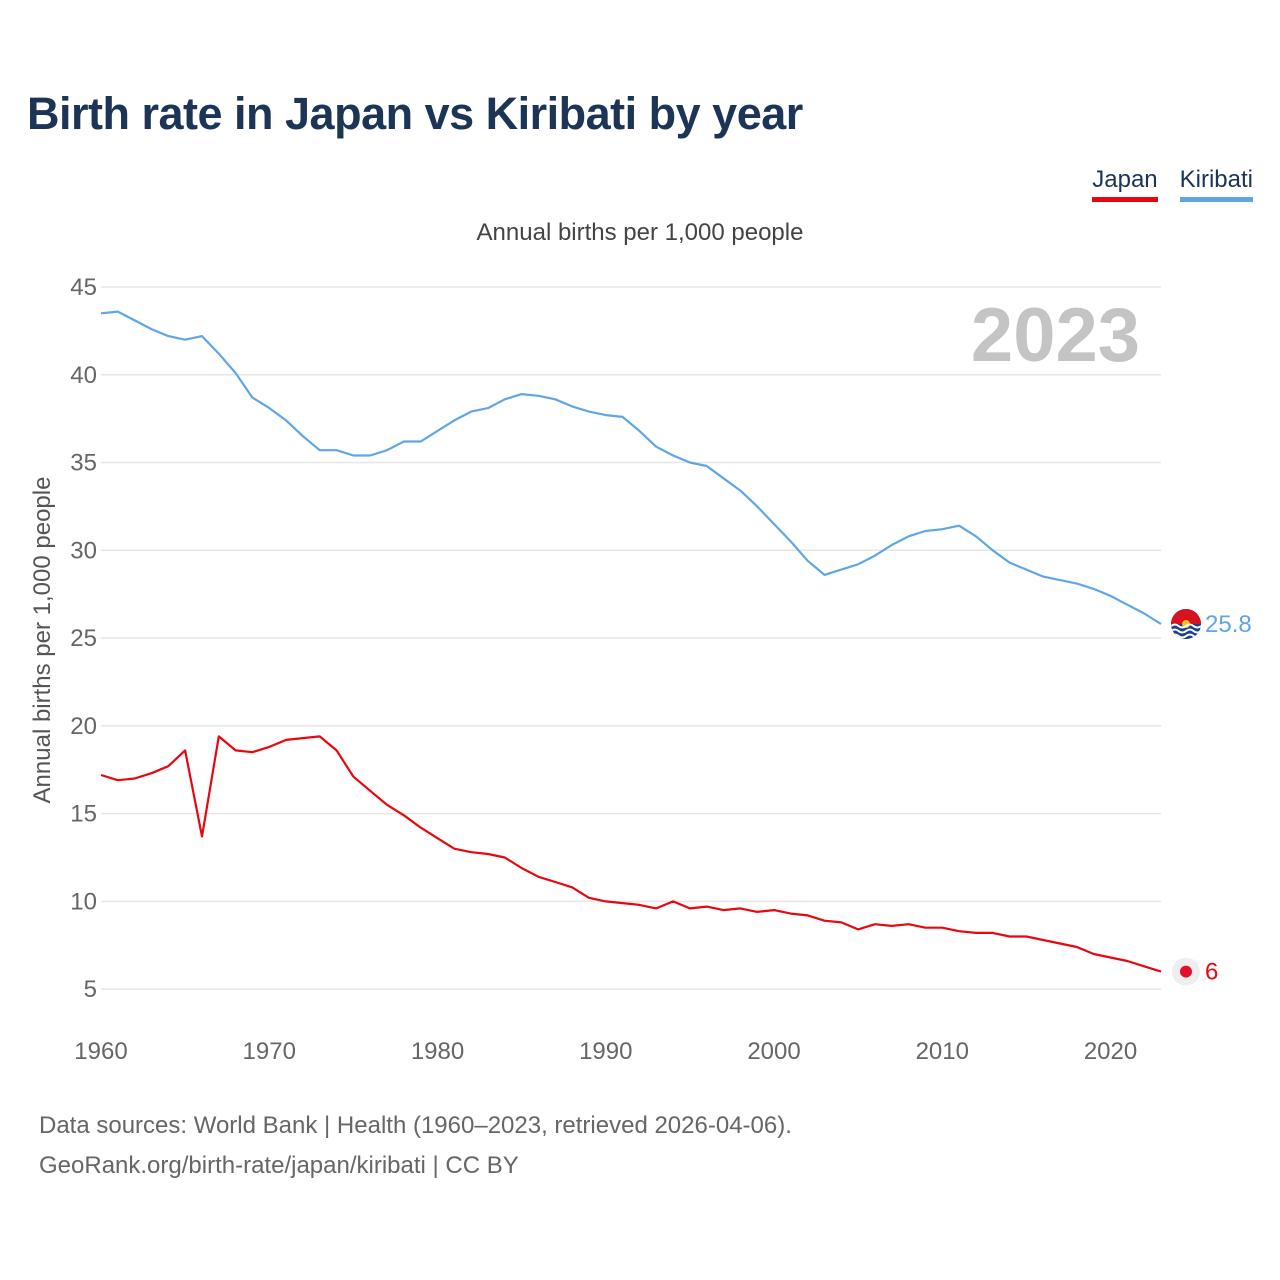  I want to click on y-tick-label: 40, so click(83, 375).